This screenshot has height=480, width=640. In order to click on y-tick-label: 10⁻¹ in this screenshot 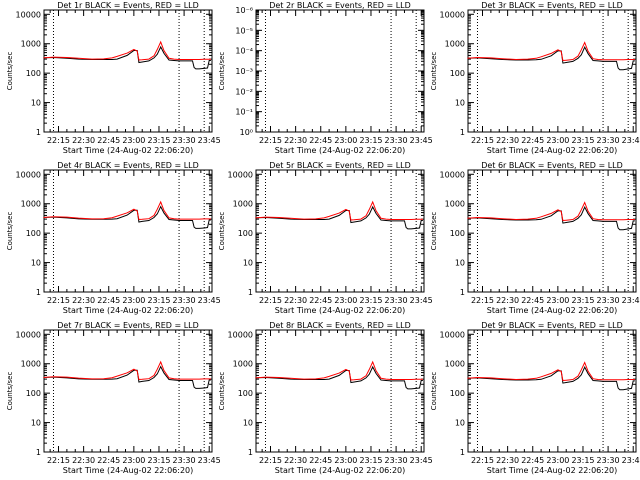, I will do `click(244, 112)`.